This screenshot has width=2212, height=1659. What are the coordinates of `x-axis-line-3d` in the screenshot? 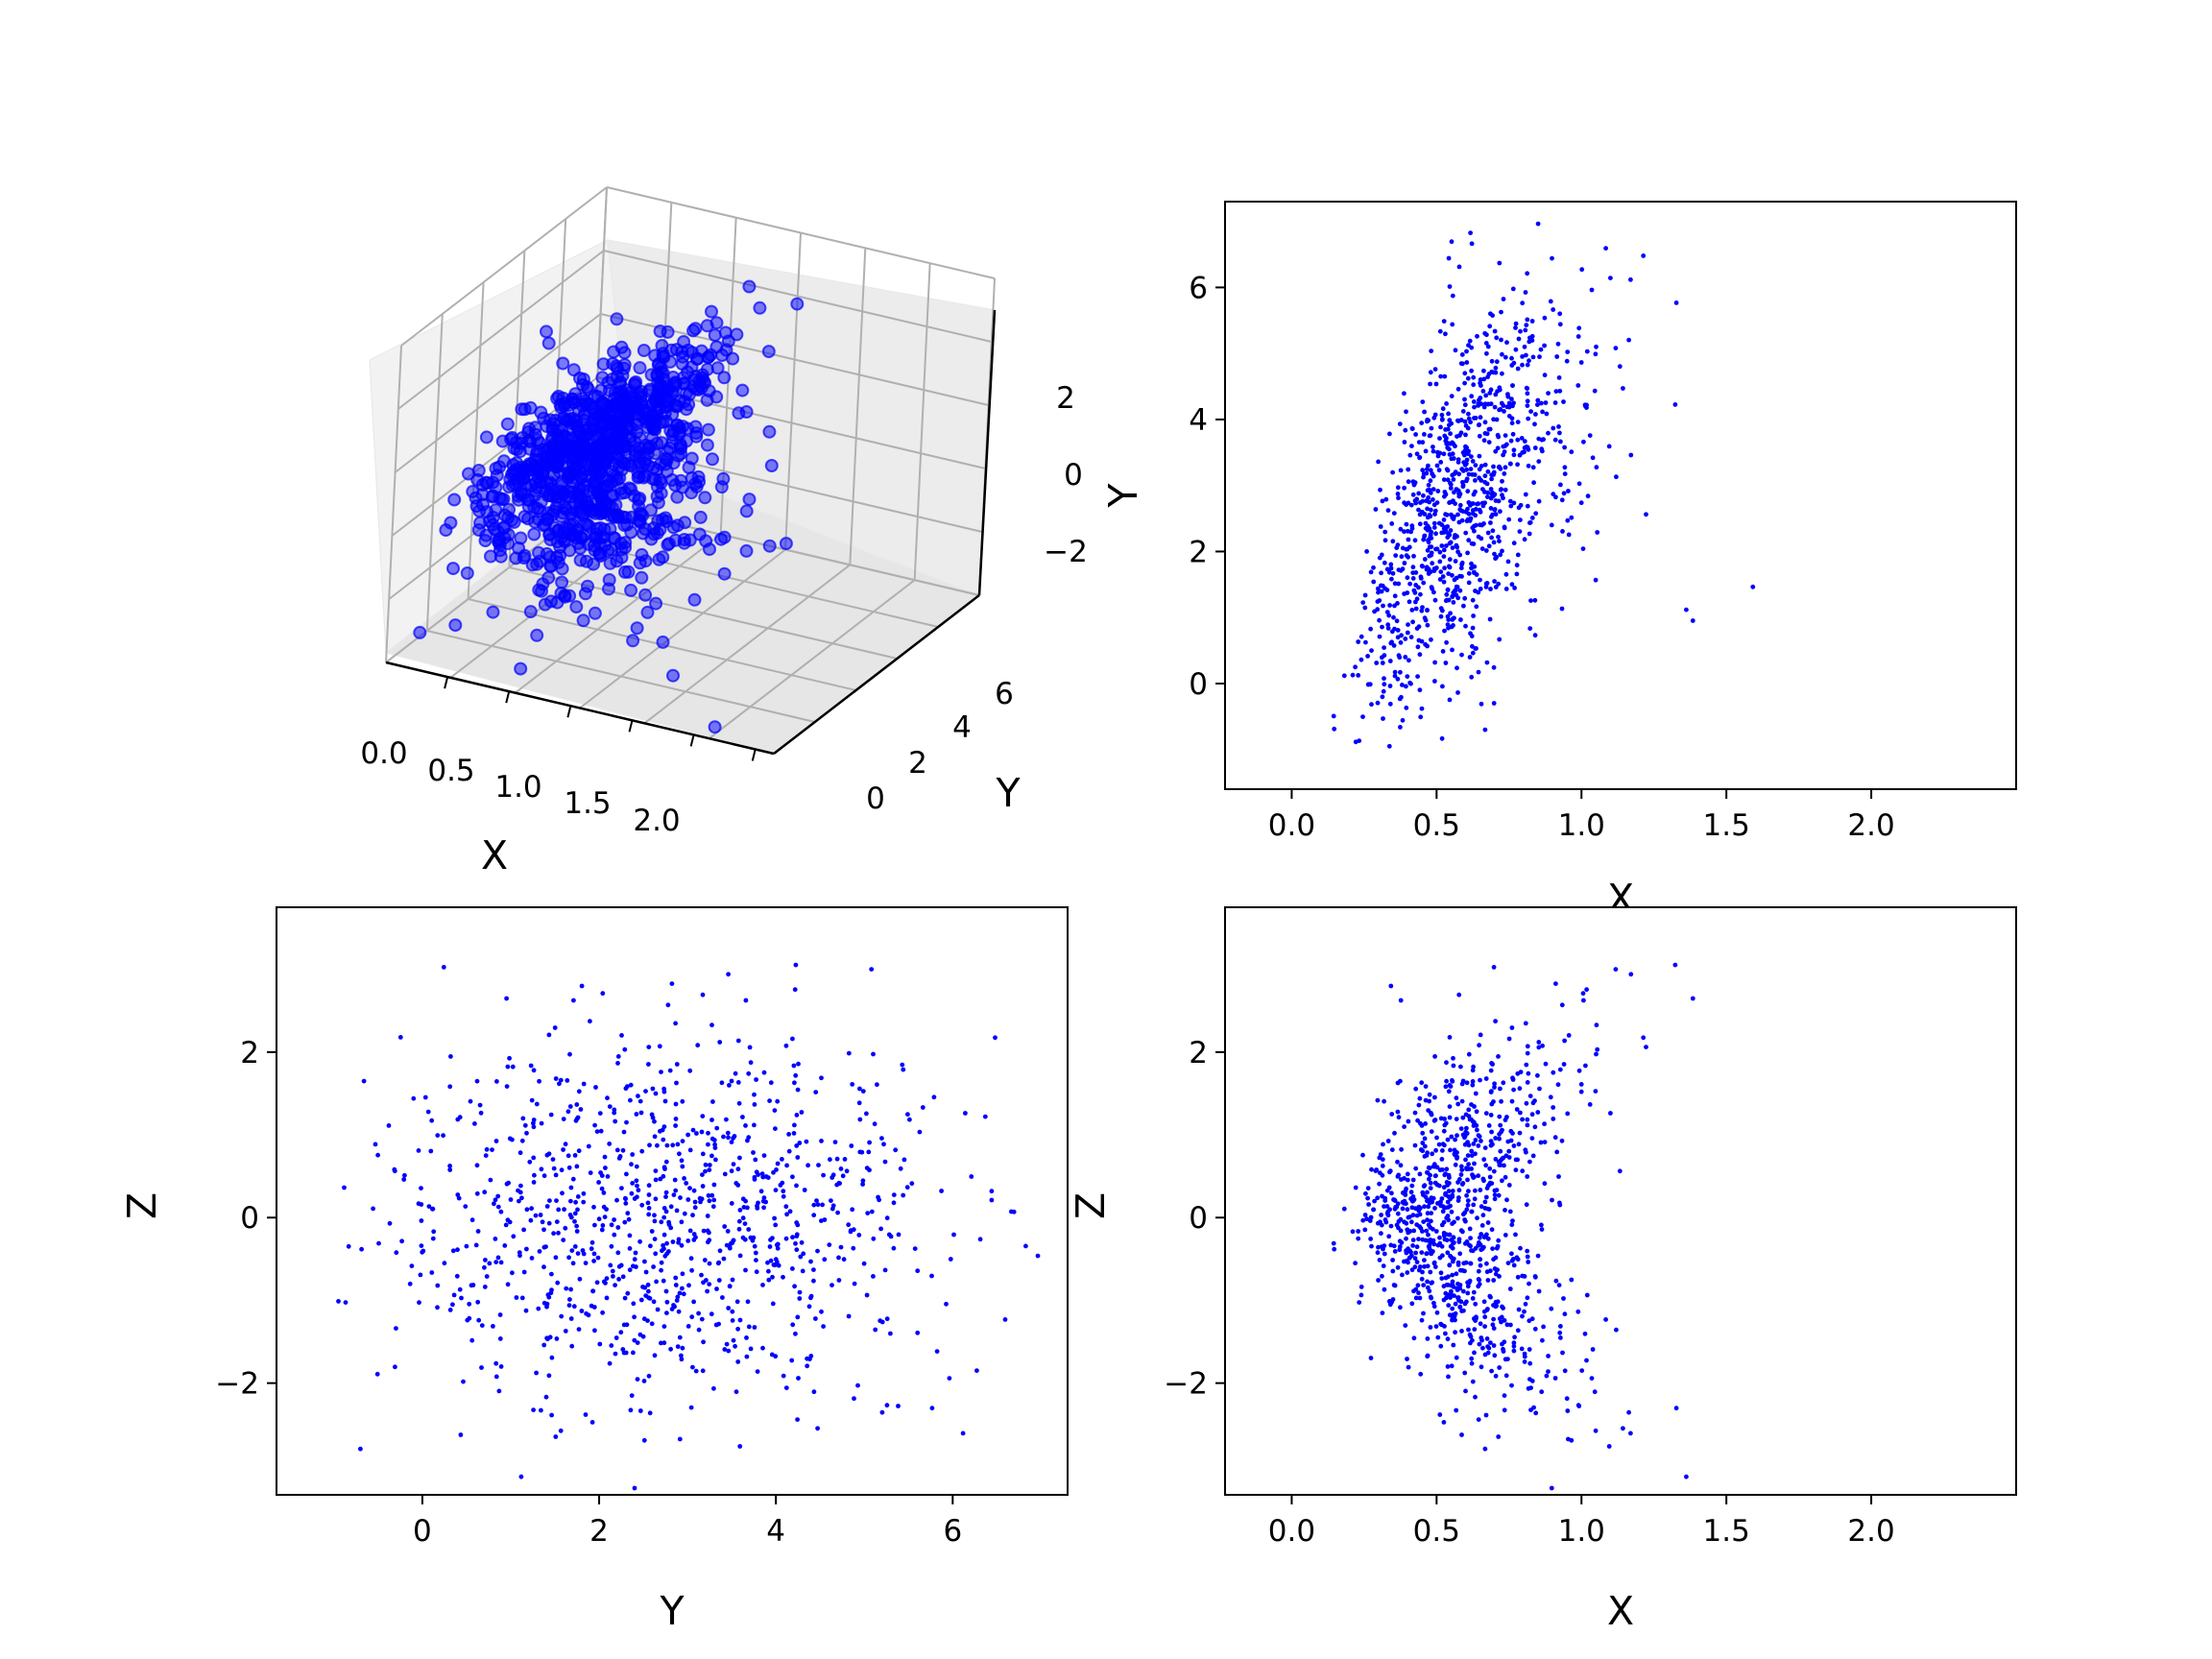 It's located at (580, 708).